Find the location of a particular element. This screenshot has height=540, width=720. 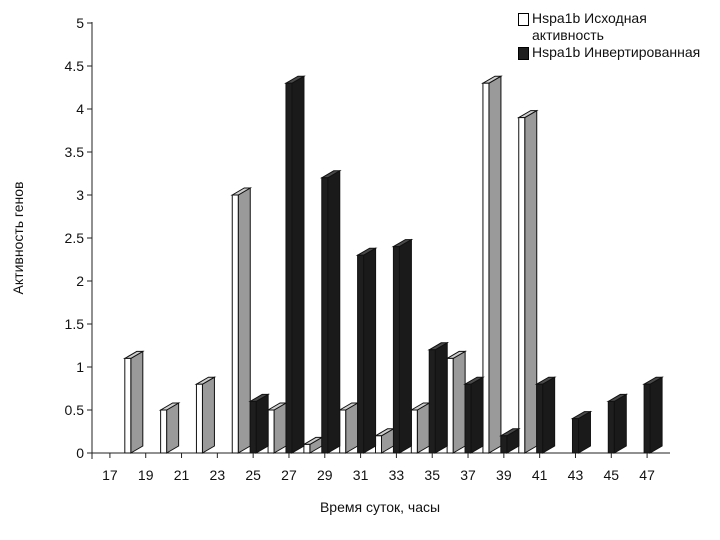

x-axis-title: Время суток, часы is located at coordinates (380, 507).